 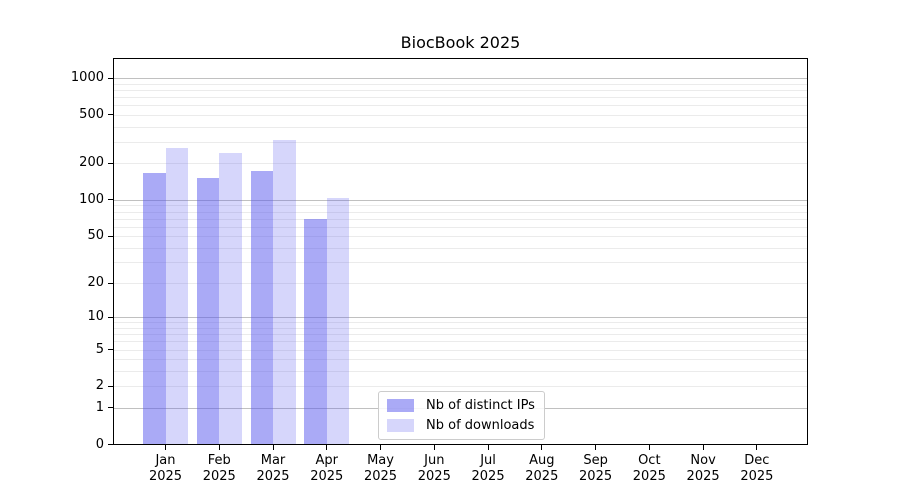 I want to click on x-tick-dec, so click(x=757, y=447).